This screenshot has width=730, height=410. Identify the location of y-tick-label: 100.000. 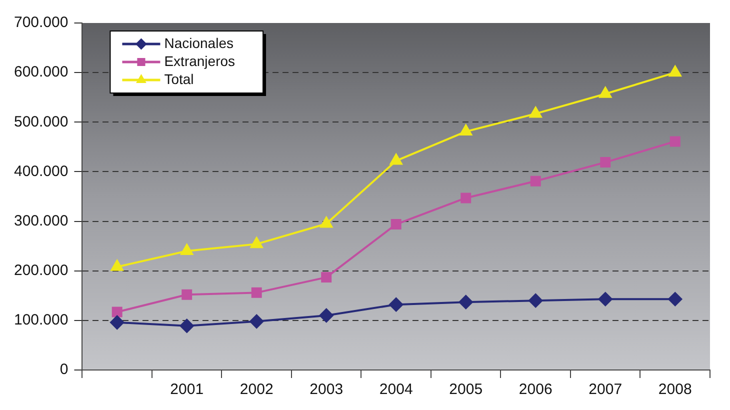
(41, 320).